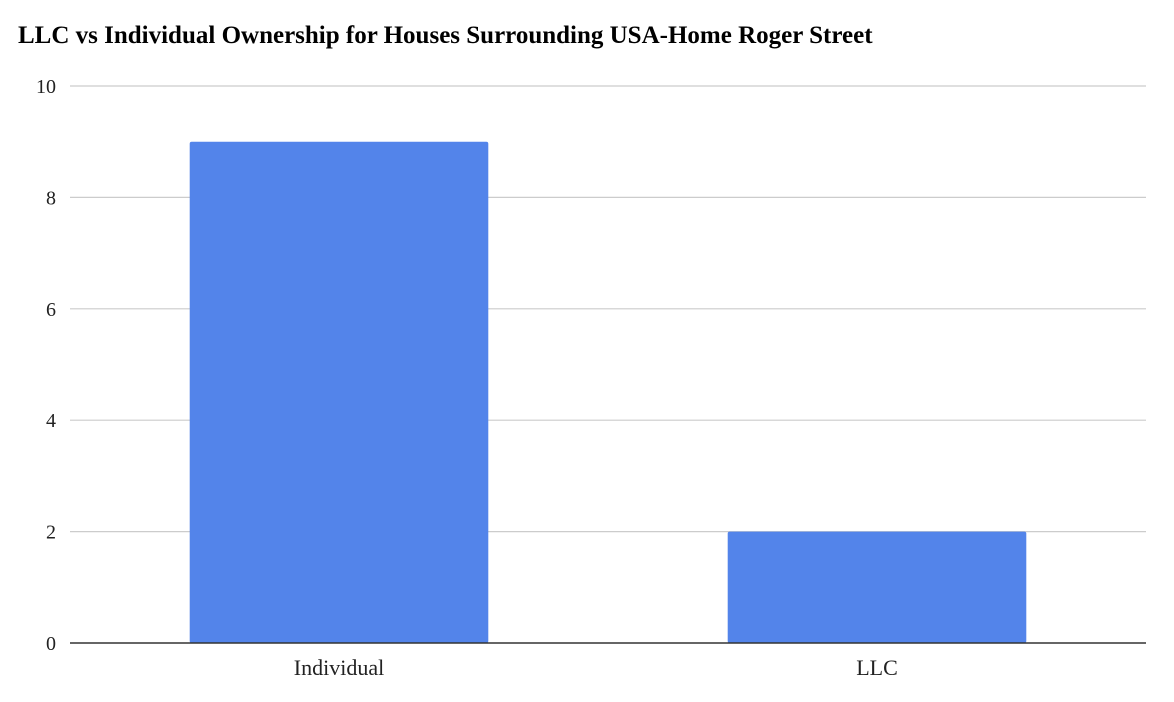 The image size is (1174, 702). I want to click on x-category-label: Individual, so click(339, 667).